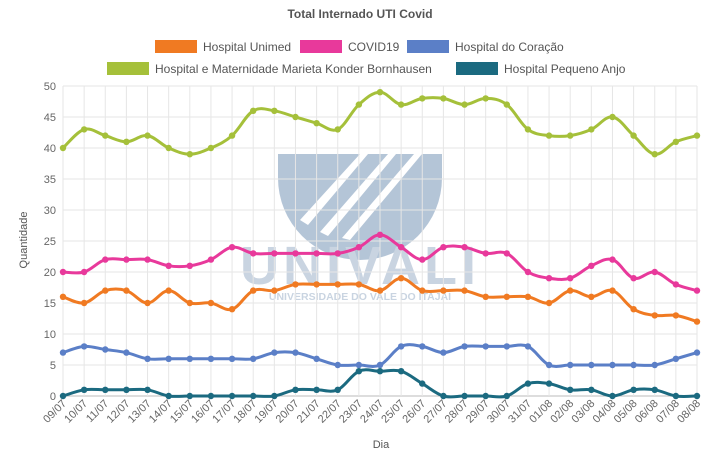 Image resolution: width=719 pixels, height=456 pixels. Describe the element at coordinates (330, 412) in the screenshot. I see `x-tick-label: 22/07` at that location.